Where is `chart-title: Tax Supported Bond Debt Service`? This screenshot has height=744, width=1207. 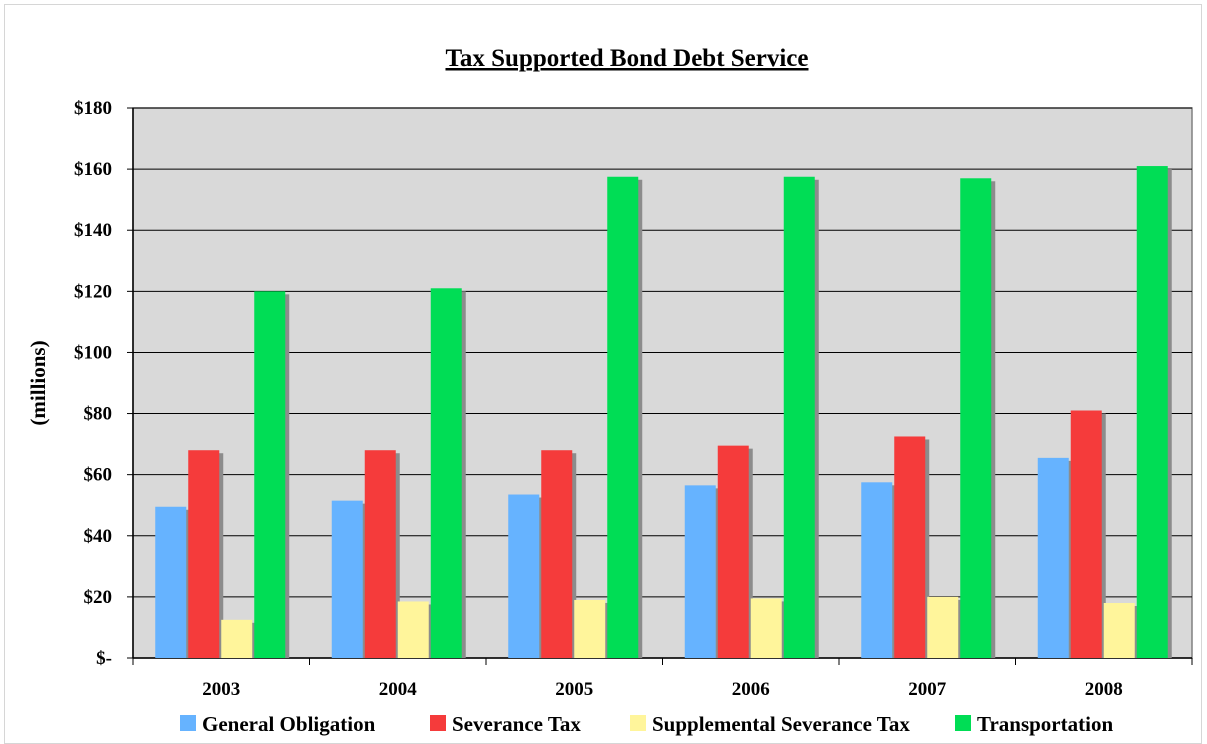 chart-title: Tax Supported Bond Debt Service is located at coordinates (626, 58).